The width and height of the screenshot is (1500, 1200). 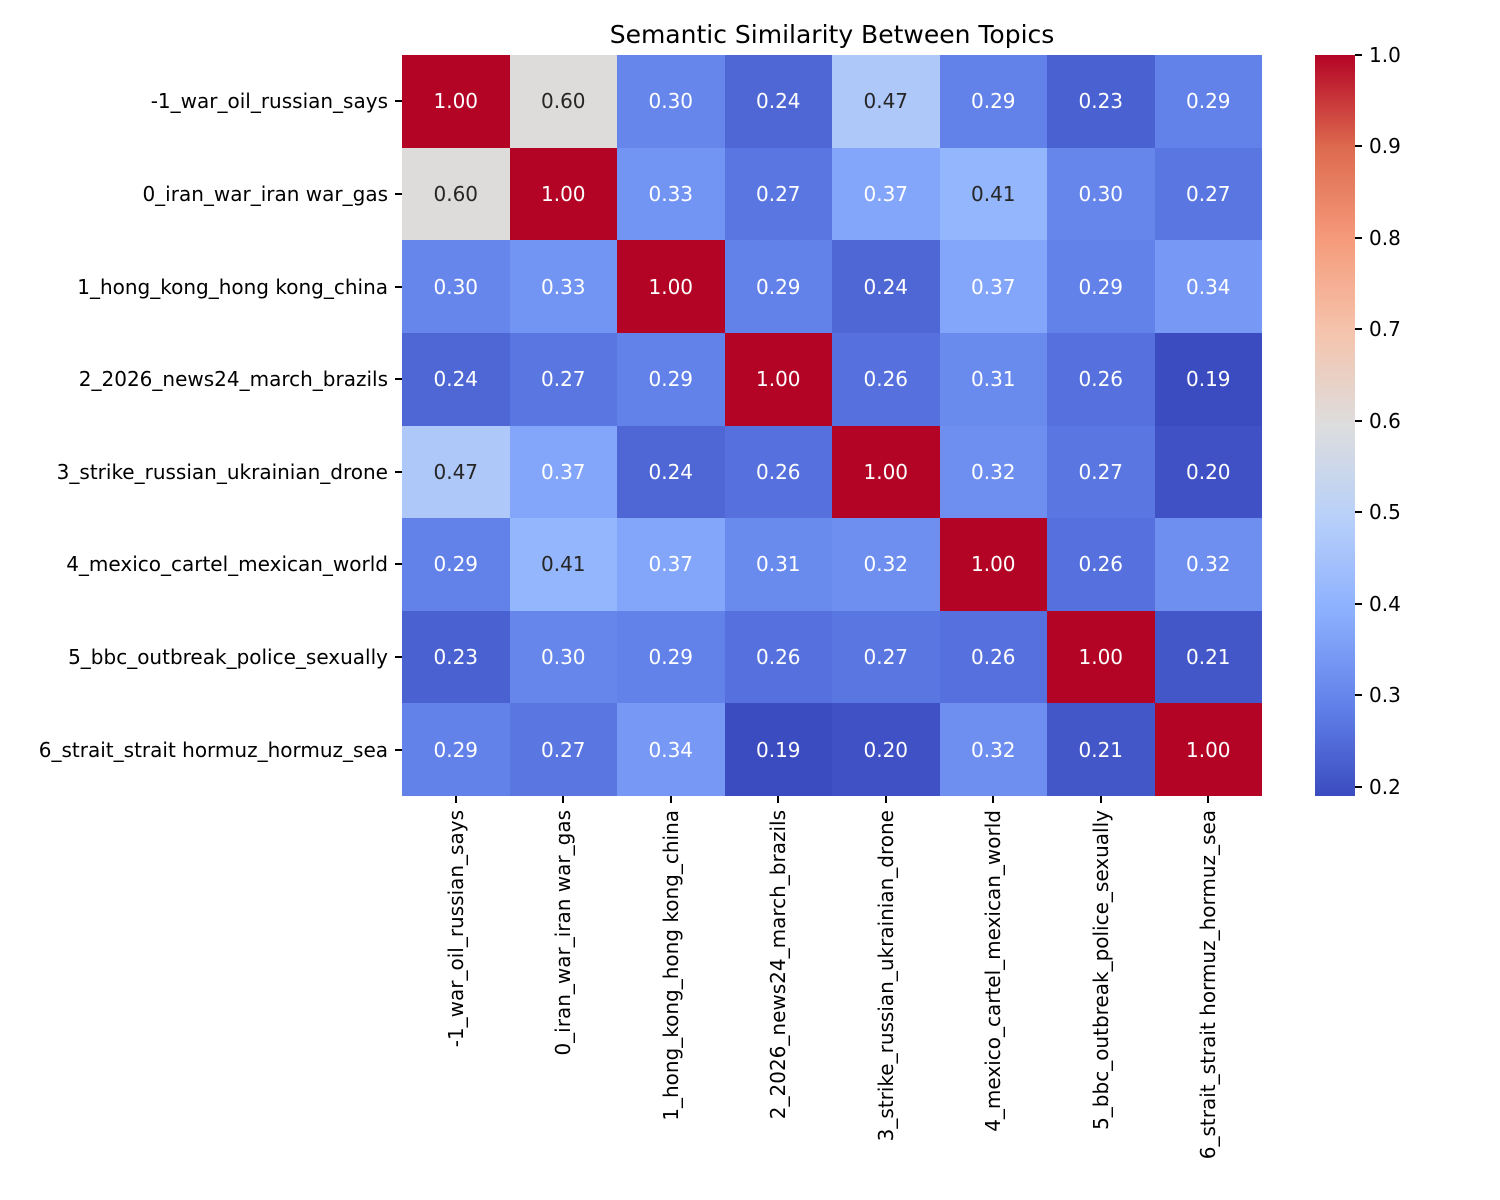 What do you see at coordinates (265, 193) in the screenshot?
I see `y-tick-label: 0_iran_war_iran war_gas` at bounding box center [265, 193].